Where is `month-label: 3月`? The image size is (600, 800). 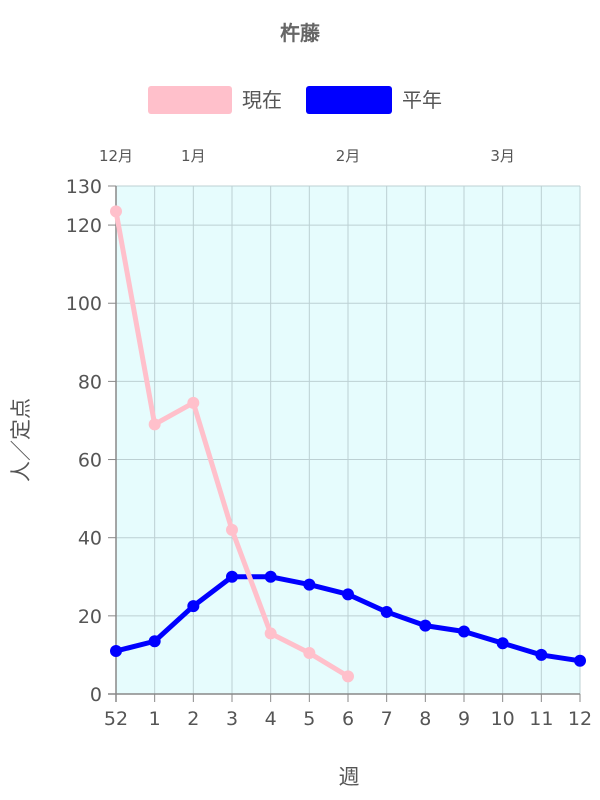 month-label: 3月 is located at coordinates (502, 156).